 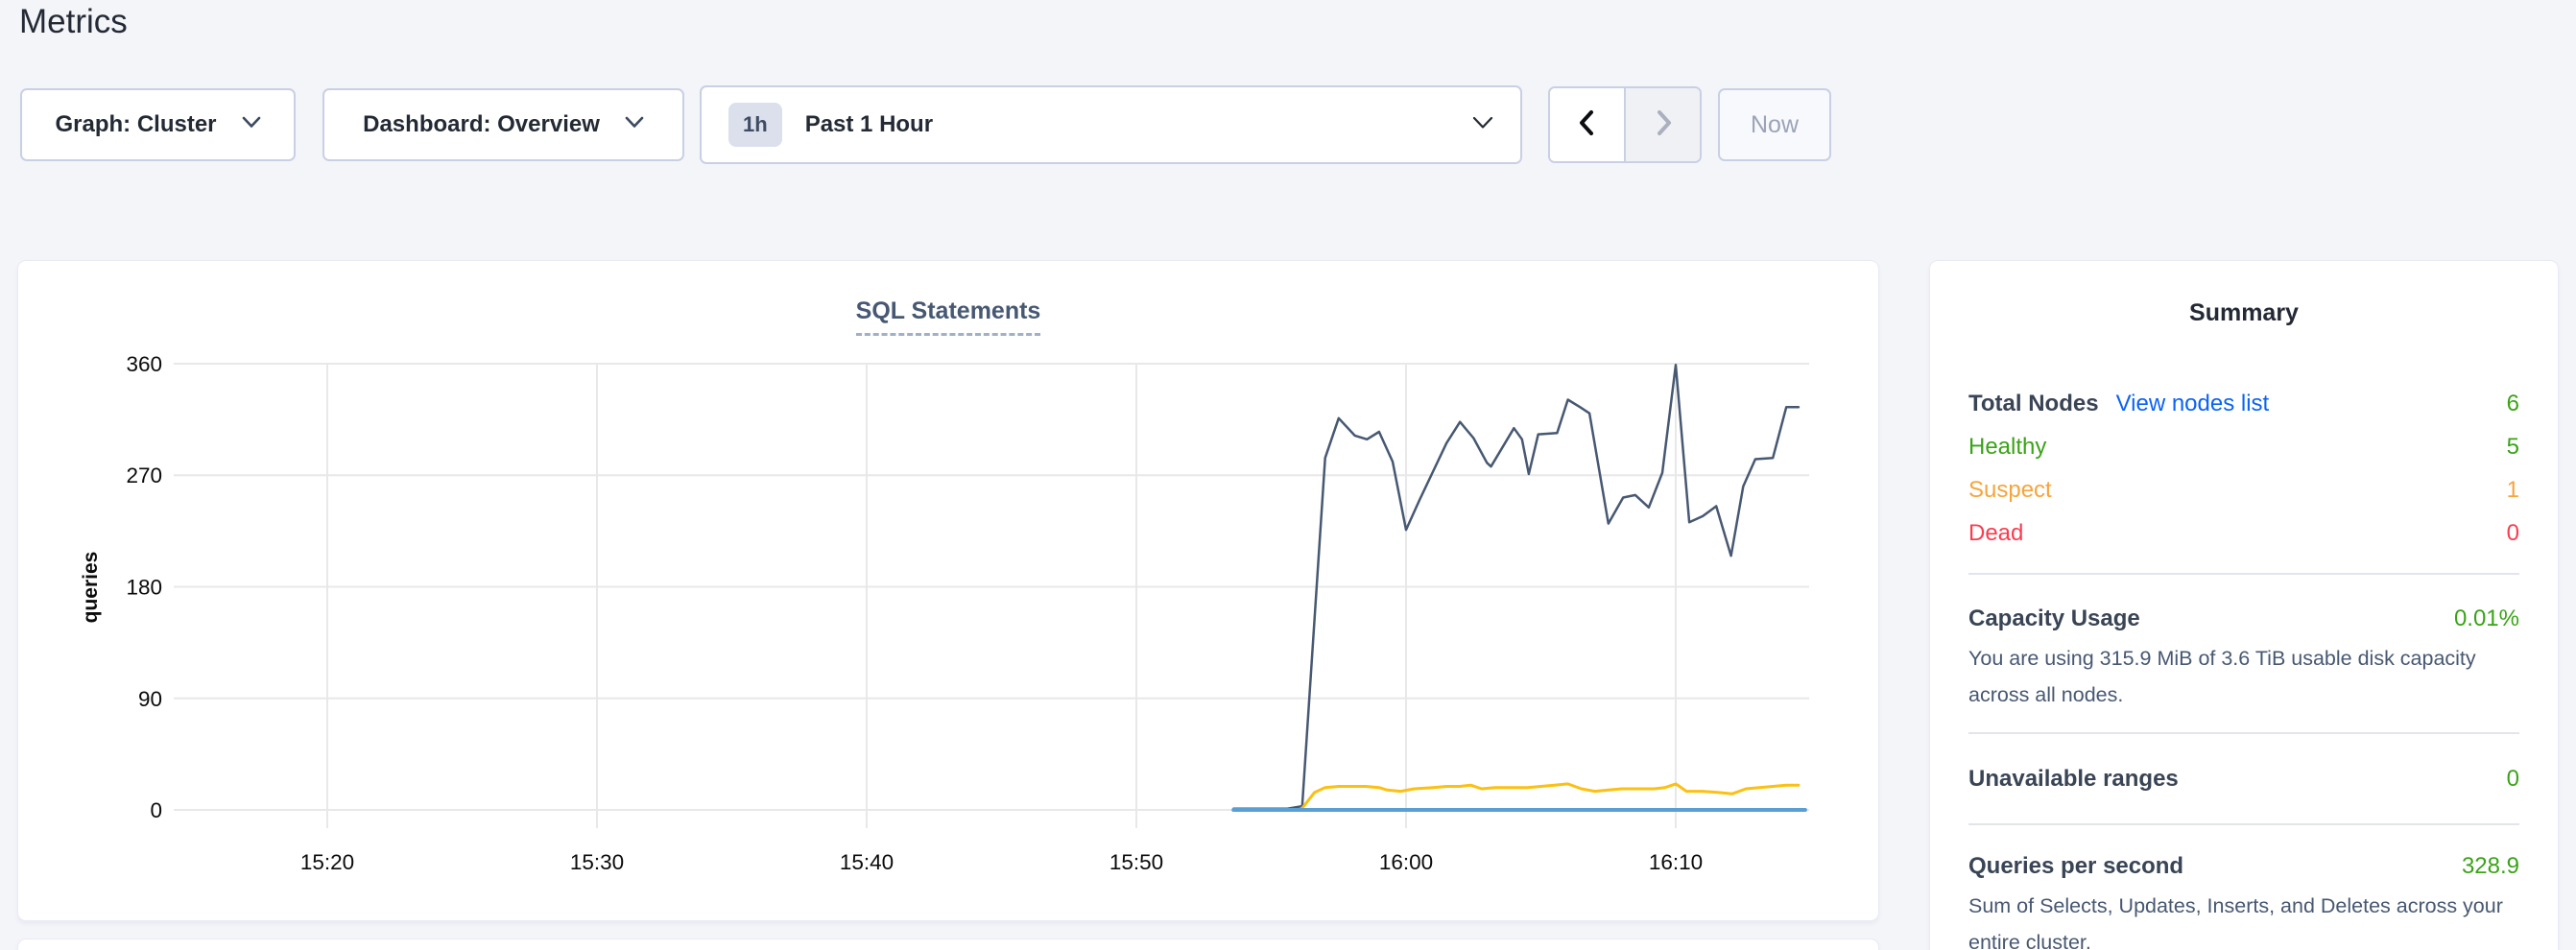 I want to click on total-nodes-value: 6, so click(x=2512, y=403).